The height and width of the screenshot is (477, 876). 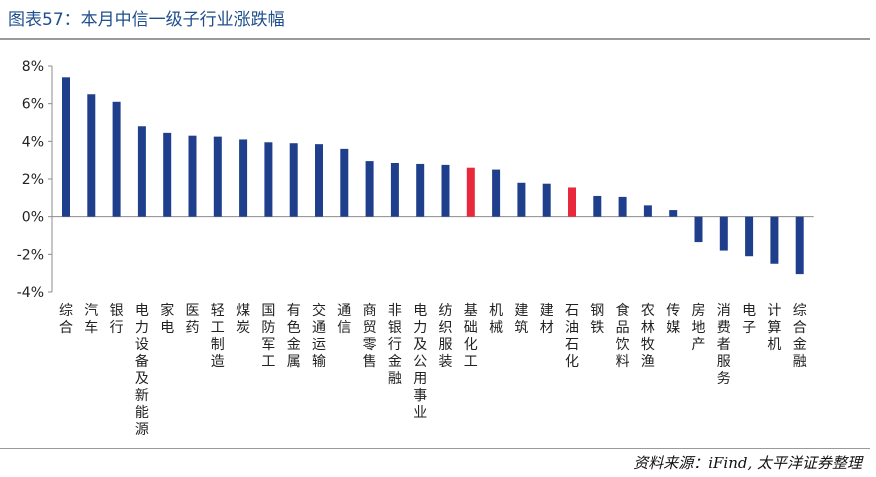 What do you see at coordinates (142, 370) in the screenshot?
I see `x-category-label: 电力设备及新能源` at bounding box center [142, 370].